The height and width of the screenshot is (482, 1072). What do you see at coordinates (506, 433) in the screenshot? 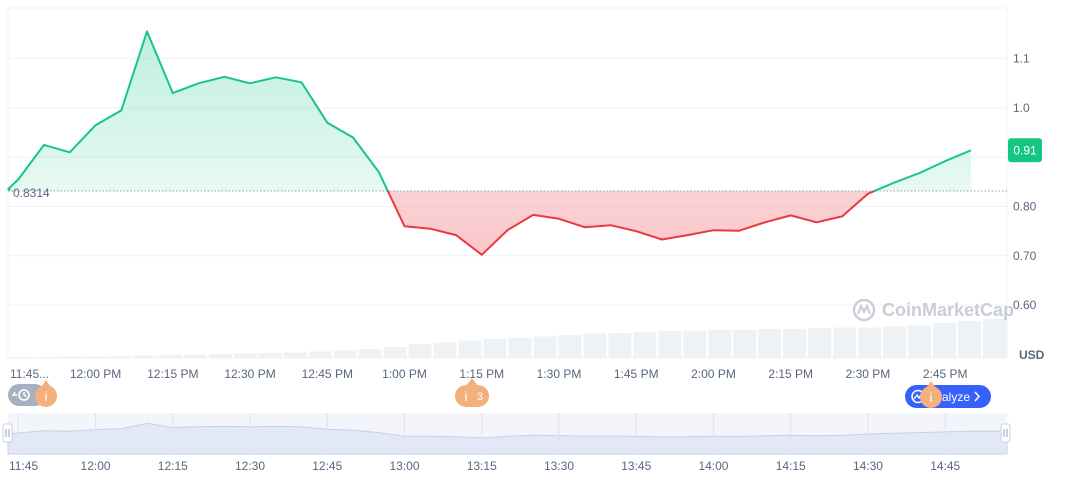
I see `navigator` at bounding box center [506, 433].